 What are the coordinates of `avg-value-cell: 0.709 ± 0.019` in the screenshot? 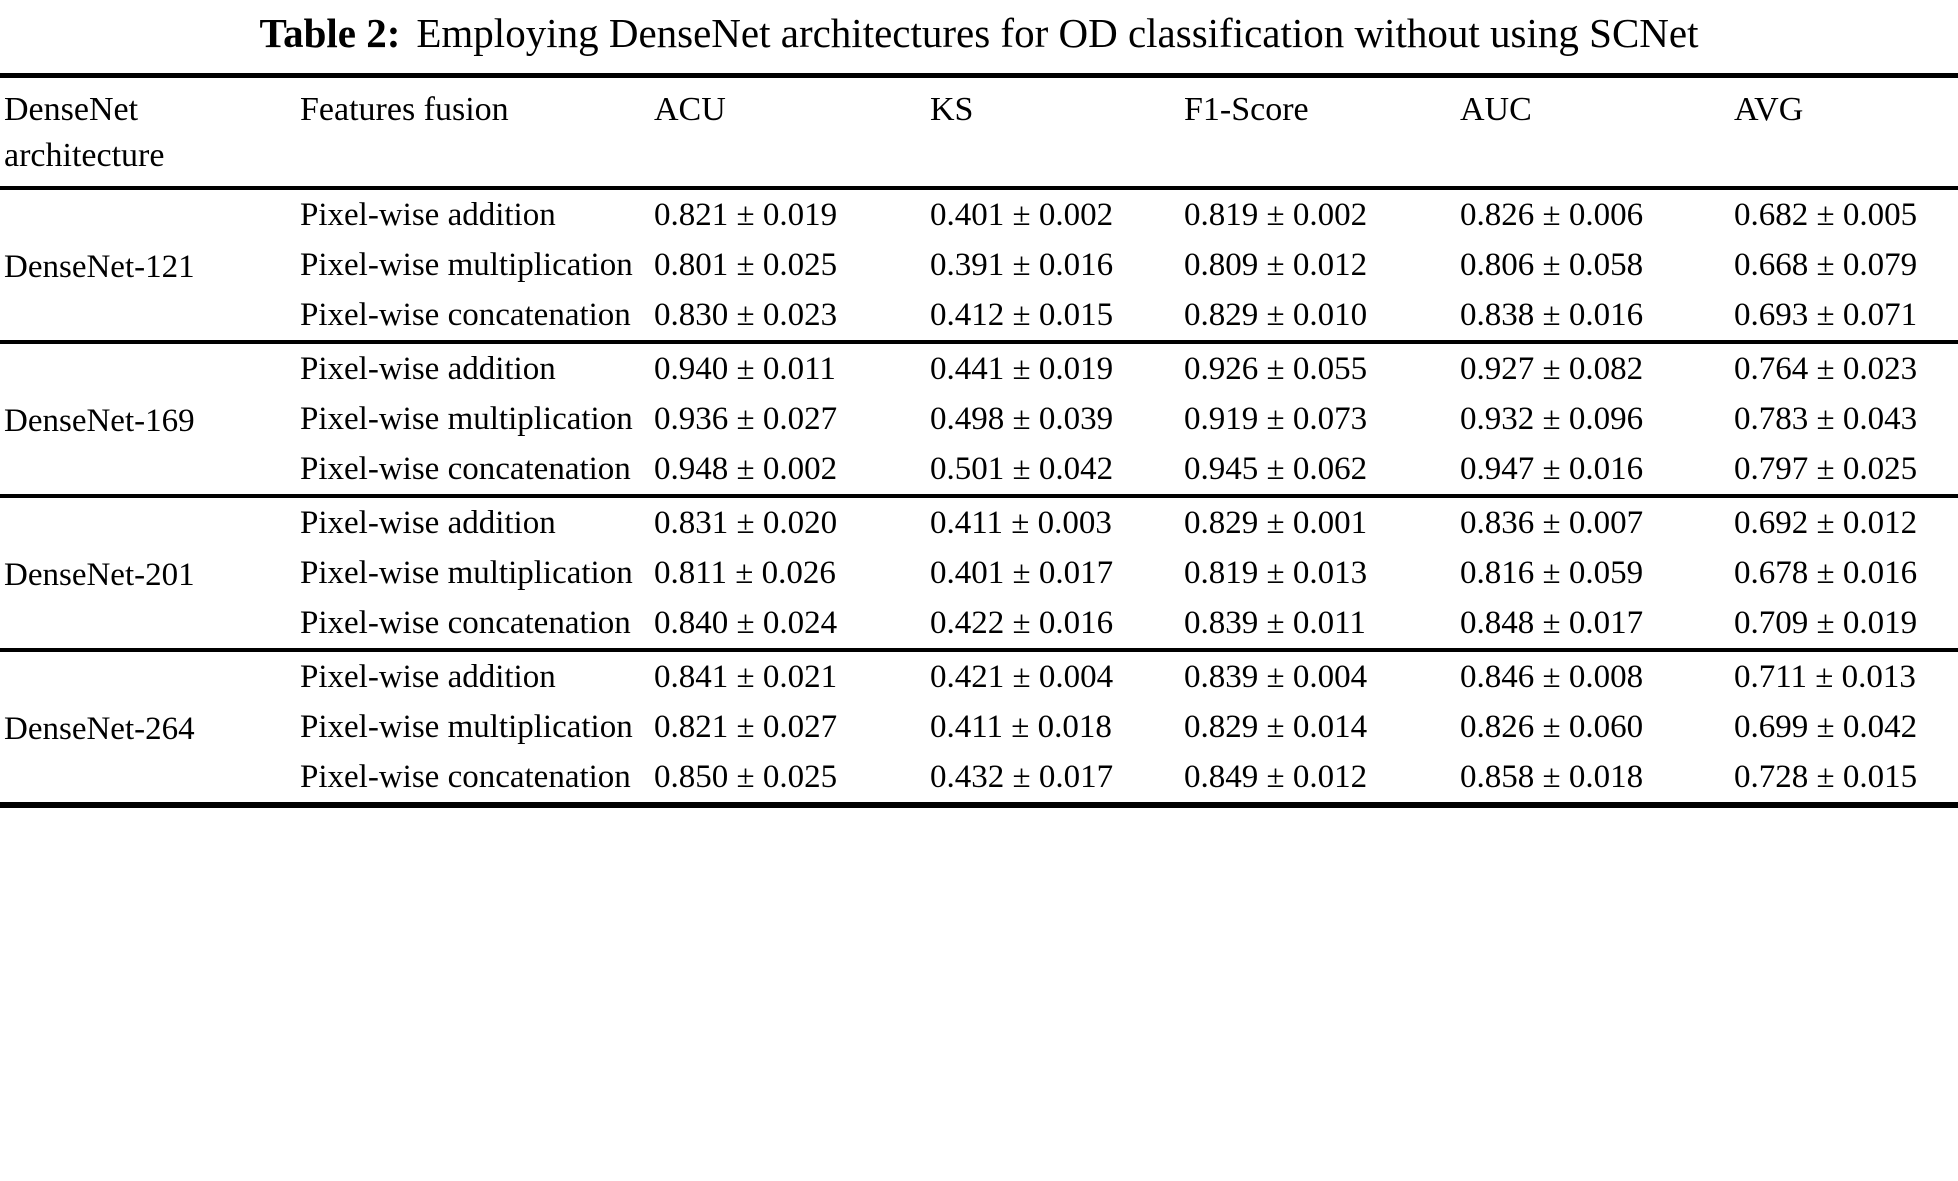 It's located at (1844, 625).